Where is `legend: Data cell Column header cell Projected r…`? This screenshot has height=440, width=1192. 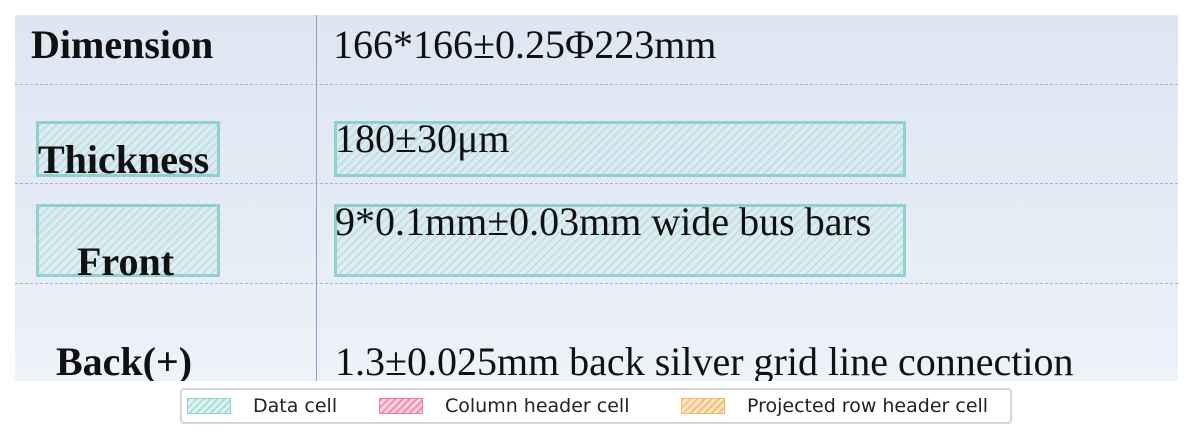 legend: Data cell Column header cell Projected r… is located at coordinates (596, 406).